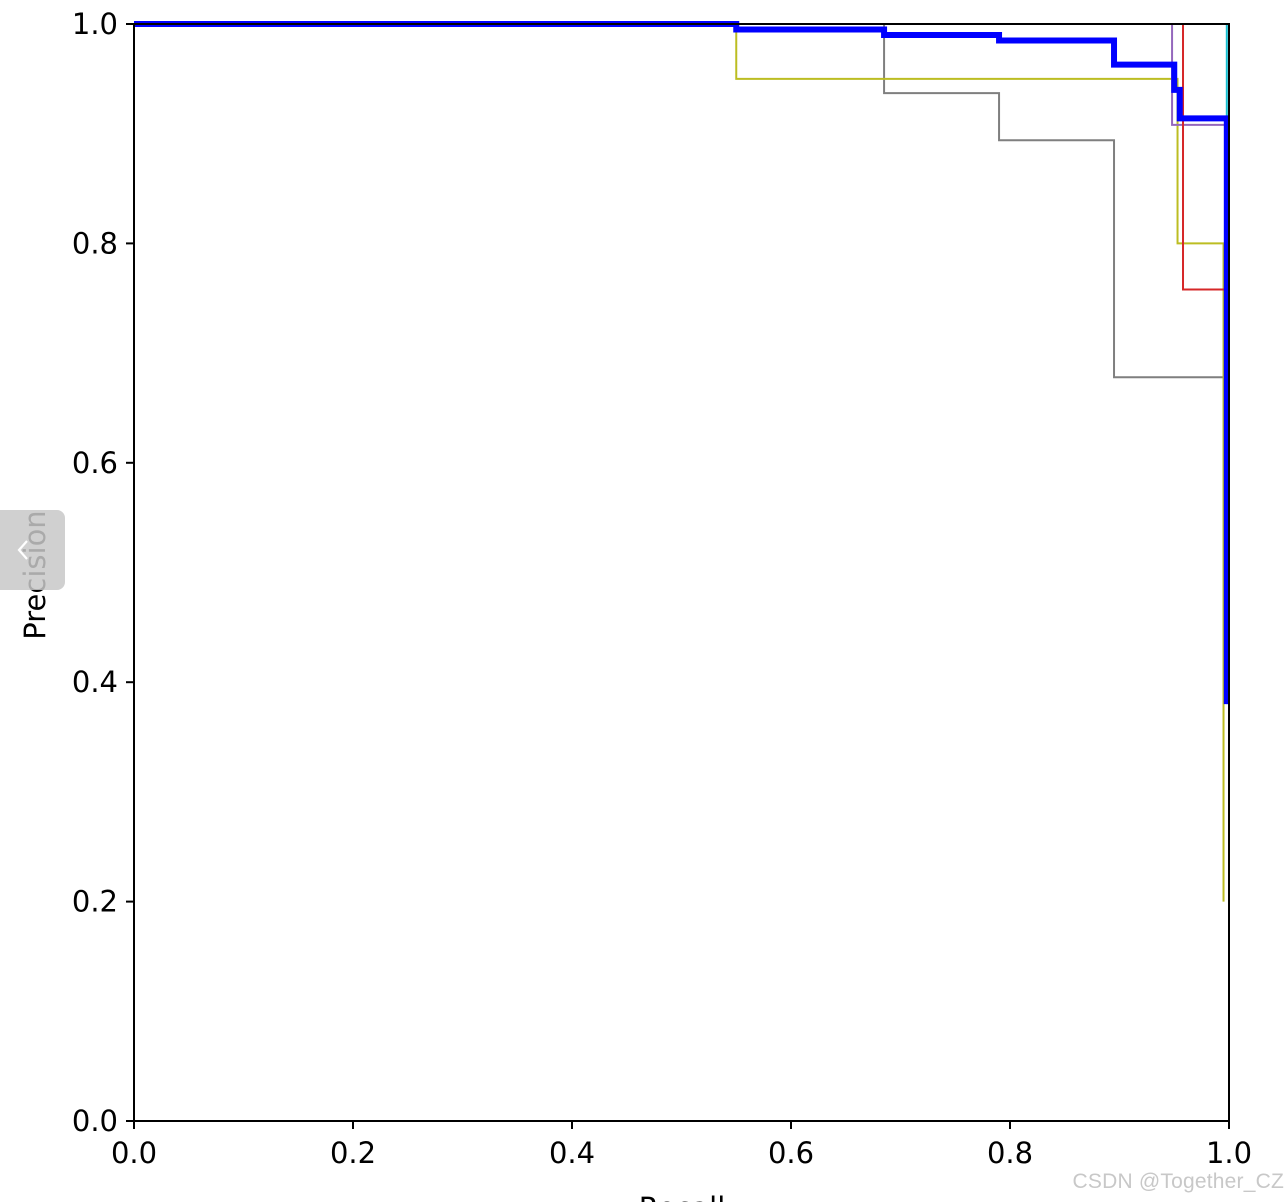 The image size is (1288, 1202). What do you see at coordinates (572, 1153) in the screenshot?
I see `x-tick-label: 0.4` at bounding box center [572, 1153].